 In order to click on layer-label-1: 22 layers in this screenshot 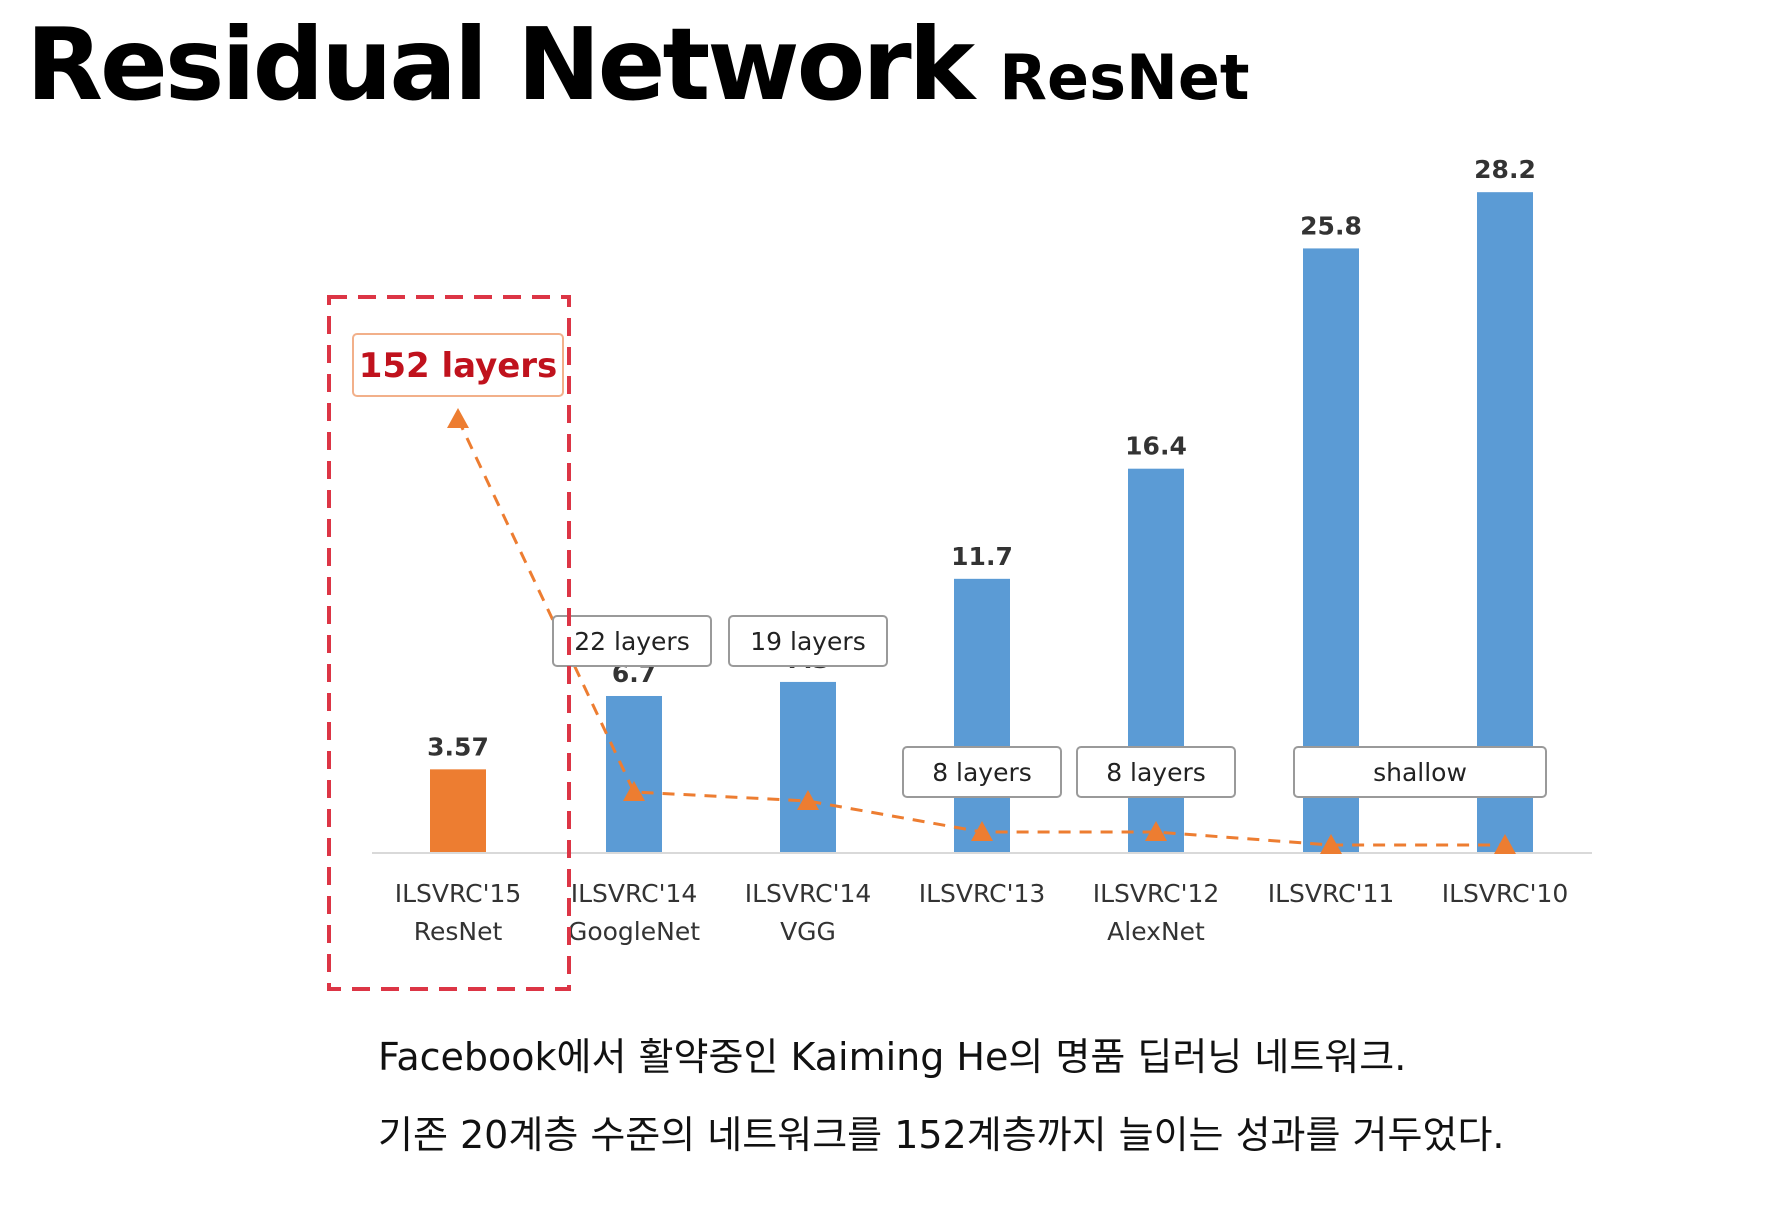, I will do `click(632, 641)`.